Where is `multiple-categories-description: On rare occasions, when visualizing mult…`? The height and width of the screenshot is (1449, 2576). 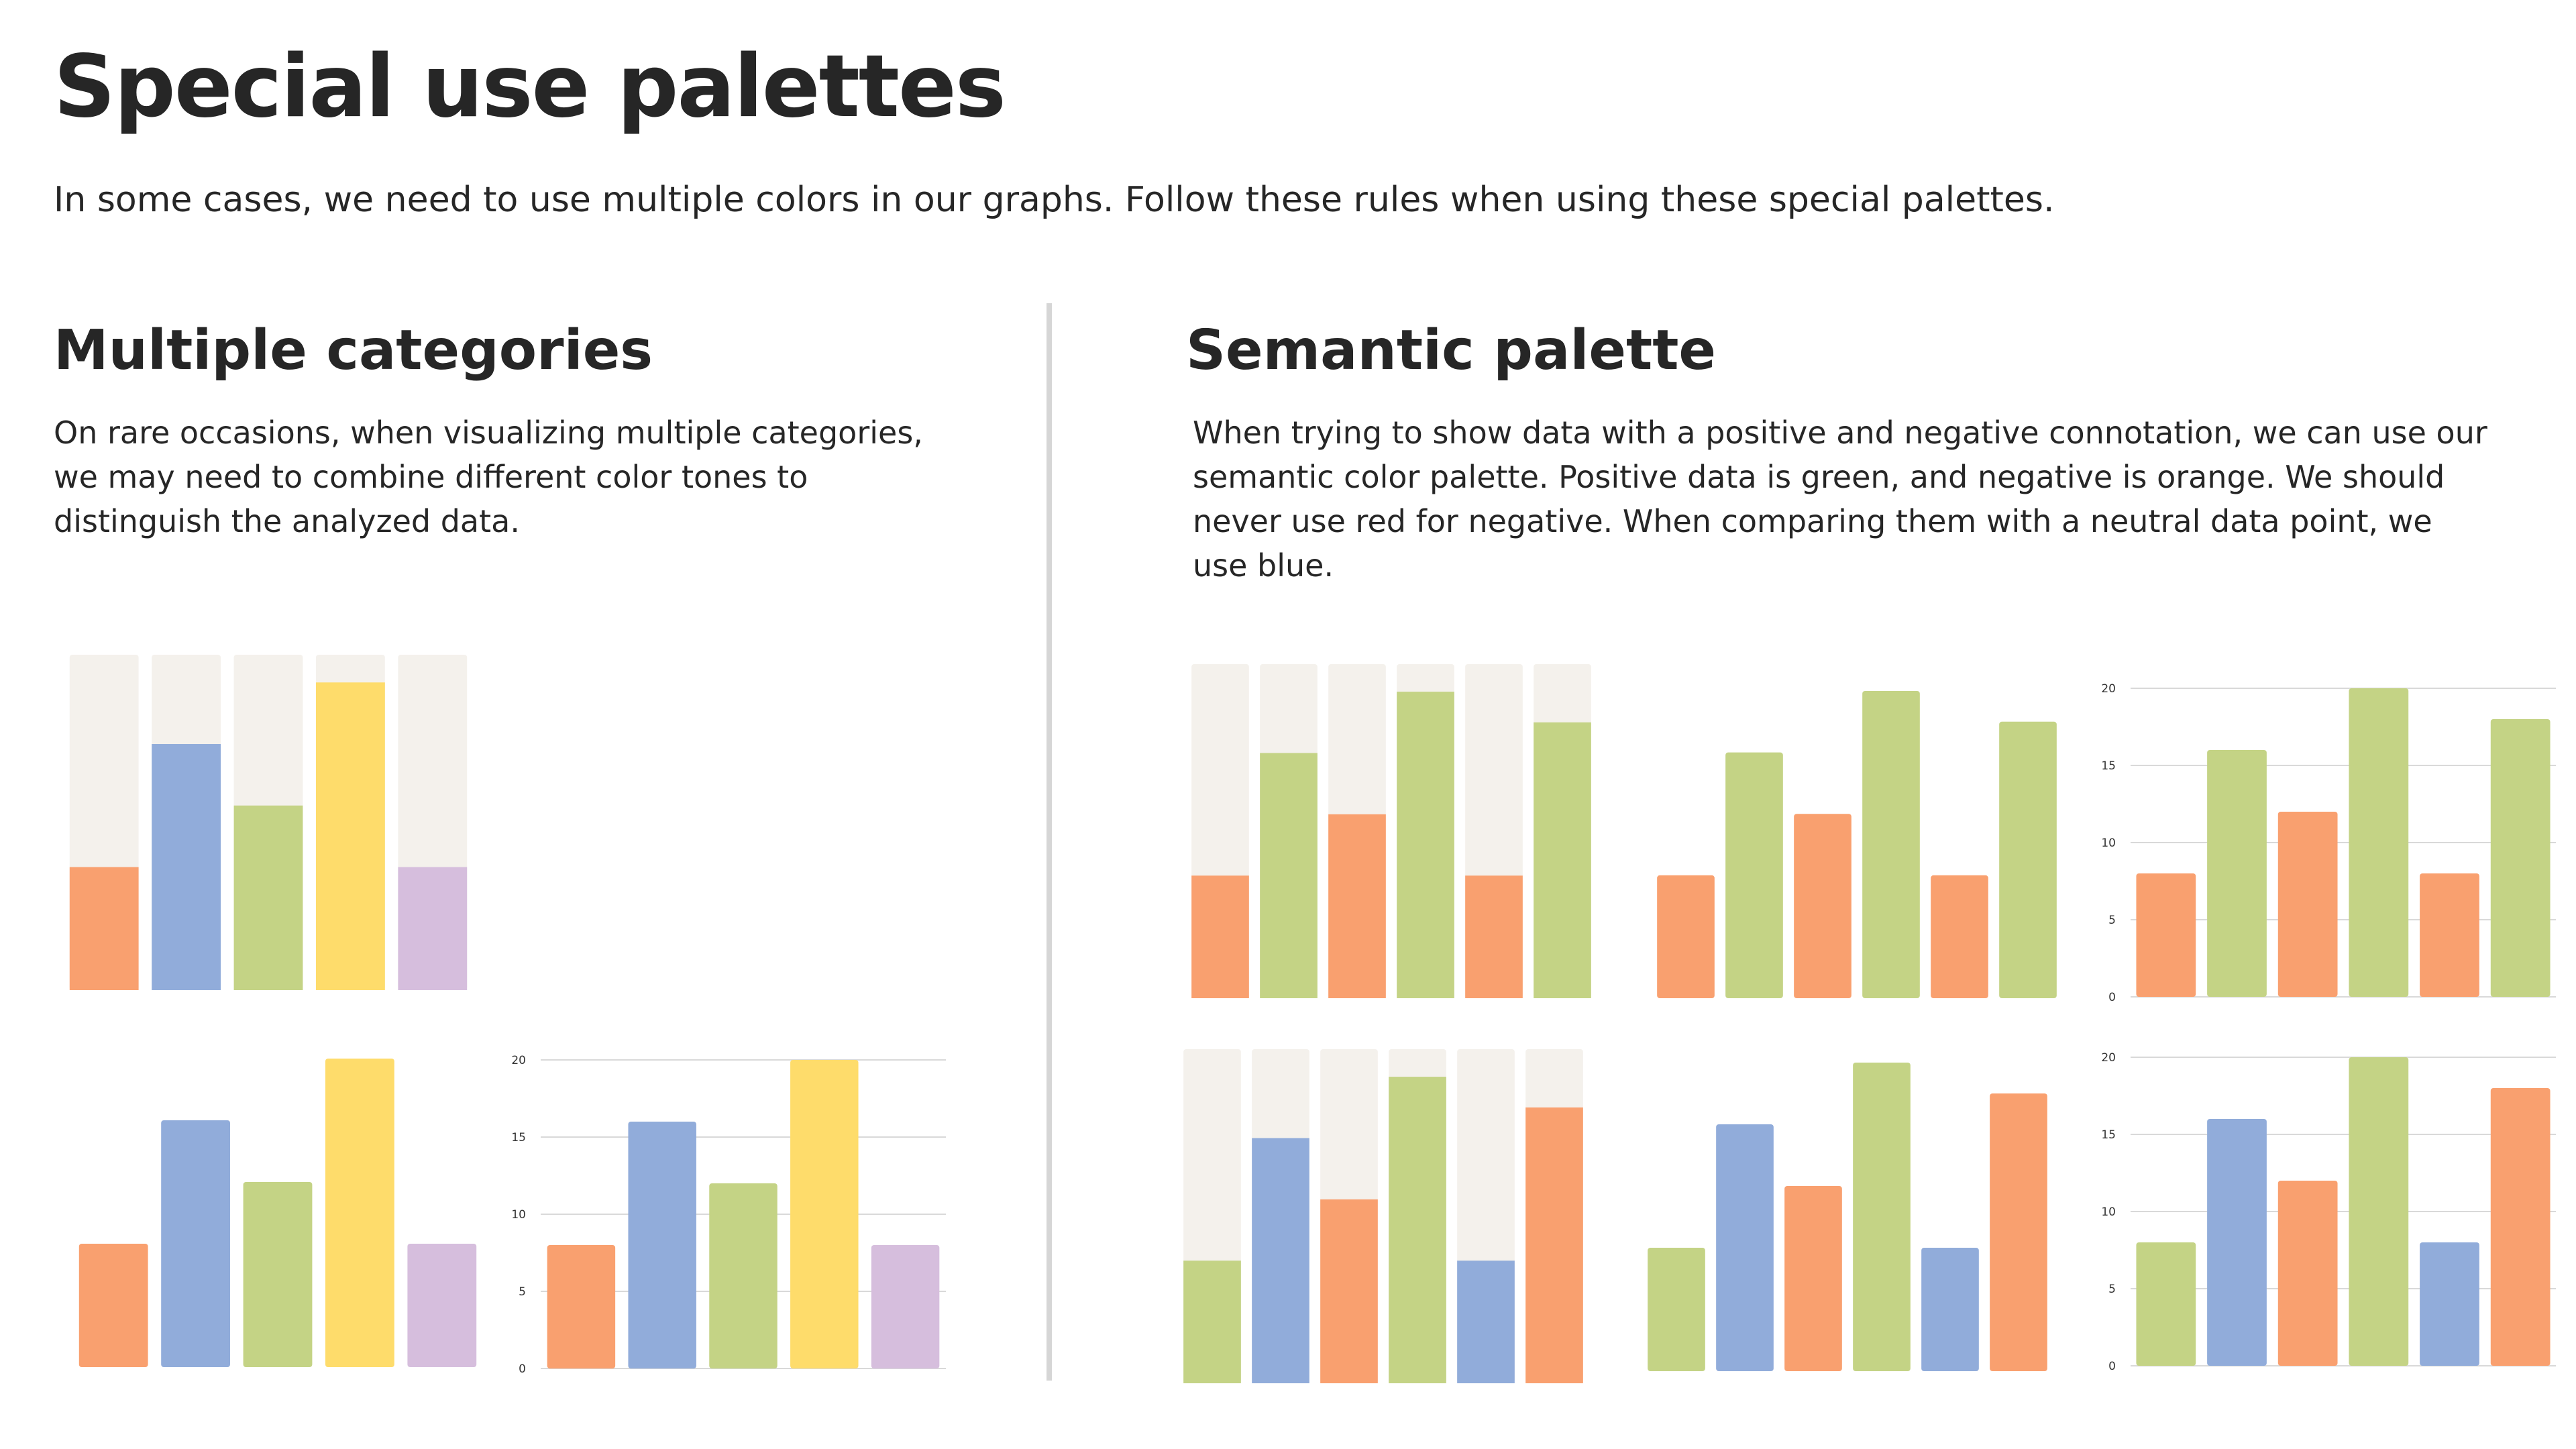 multiple-categories-description: On rare occasions, when visualizing mult… is located at coordinates (488, 477).